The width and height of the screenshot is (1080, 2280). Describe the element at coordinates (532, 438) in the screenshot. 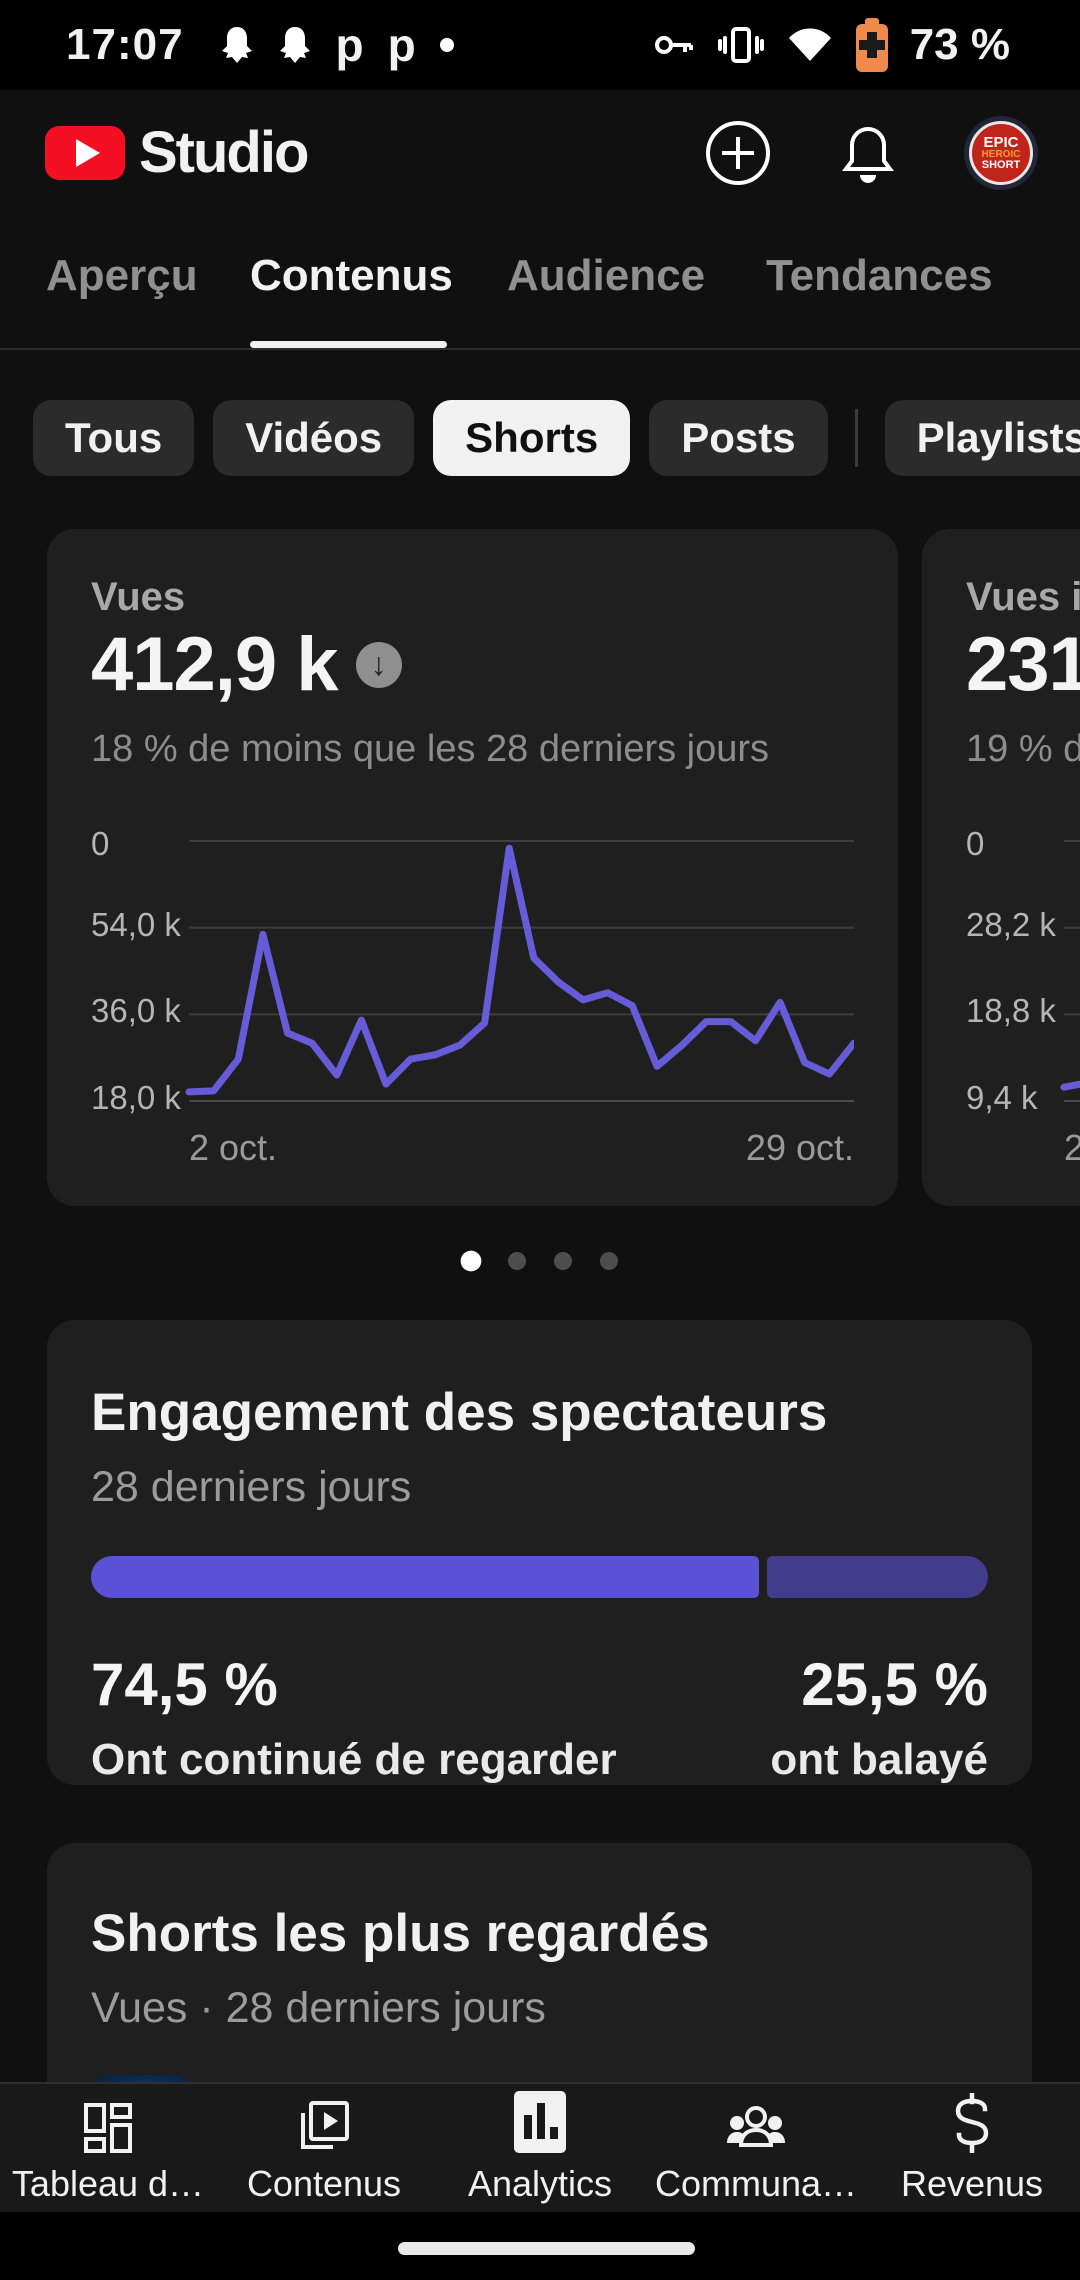

I see `chip-shorts: Shorts` at that location.